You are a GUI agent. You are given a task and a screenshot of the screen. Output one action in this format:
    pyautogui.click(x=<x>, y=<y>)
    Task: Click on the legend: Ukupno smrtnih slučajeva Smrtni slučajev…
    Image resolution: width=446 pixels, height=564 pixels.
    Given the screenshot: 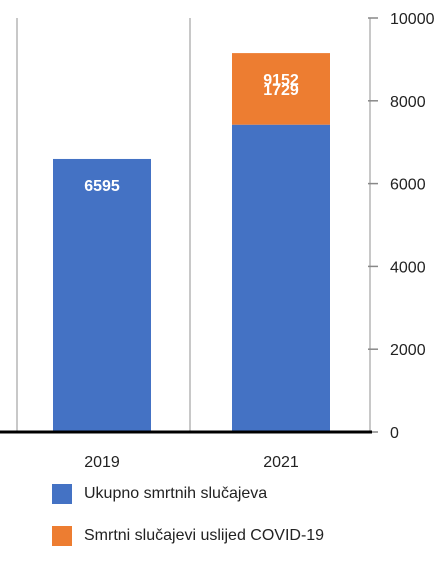 What is the action you would take?
    pyautogui.click(x=188, y=522)
    